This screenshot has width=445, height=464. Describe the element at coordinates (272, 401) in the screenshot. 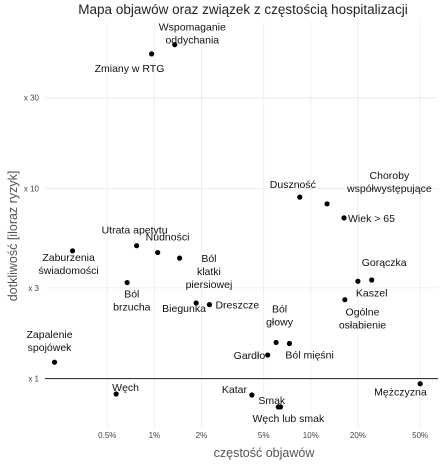

I see `point-label-21: Smak` at that location.